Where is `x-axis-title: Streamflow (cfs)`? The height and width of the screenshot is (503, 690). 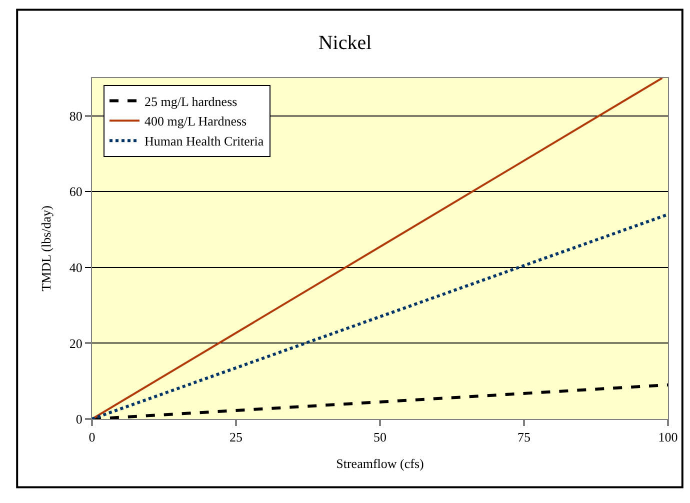 x-axis-title: Streamflow (cfs) is located at coordinates (380, 464).